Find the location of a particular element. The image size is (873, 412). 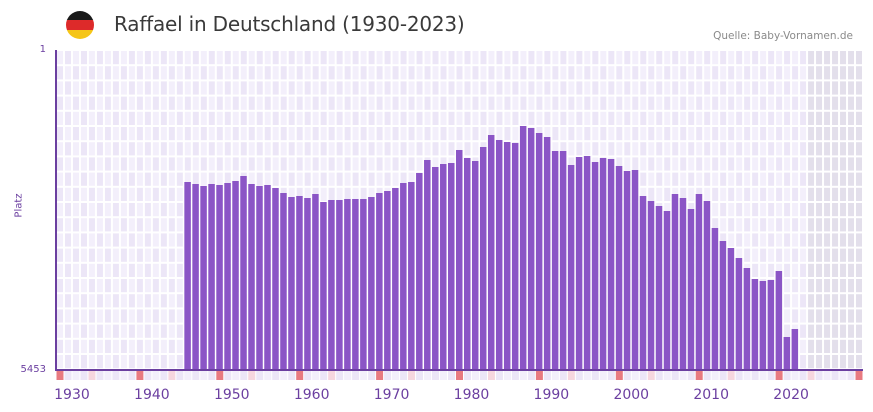

bar-1966 is located at coordinates (347, 284).